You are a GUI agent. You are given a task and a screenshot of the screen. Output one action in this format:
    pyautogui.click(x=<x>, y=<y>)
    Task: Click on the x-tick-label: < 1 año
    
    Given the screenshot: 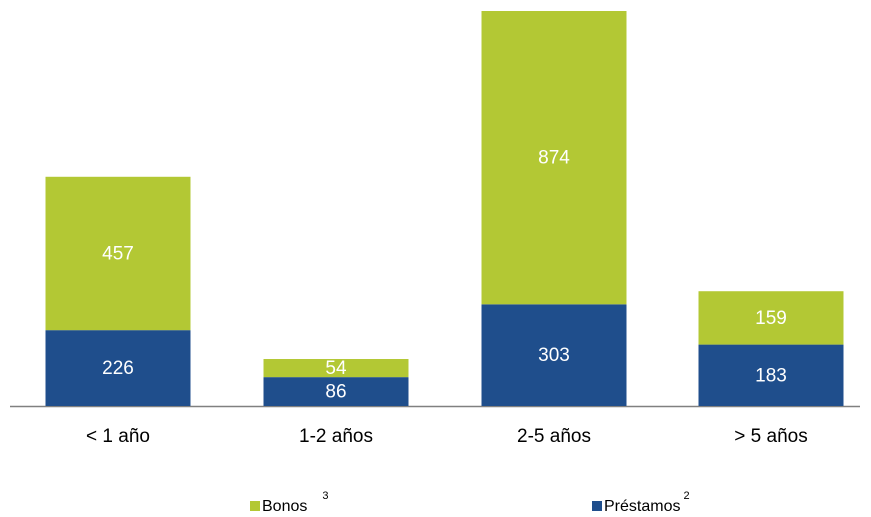 What is the action you would take?
    pyautogui.click(x=118, y=436)
    